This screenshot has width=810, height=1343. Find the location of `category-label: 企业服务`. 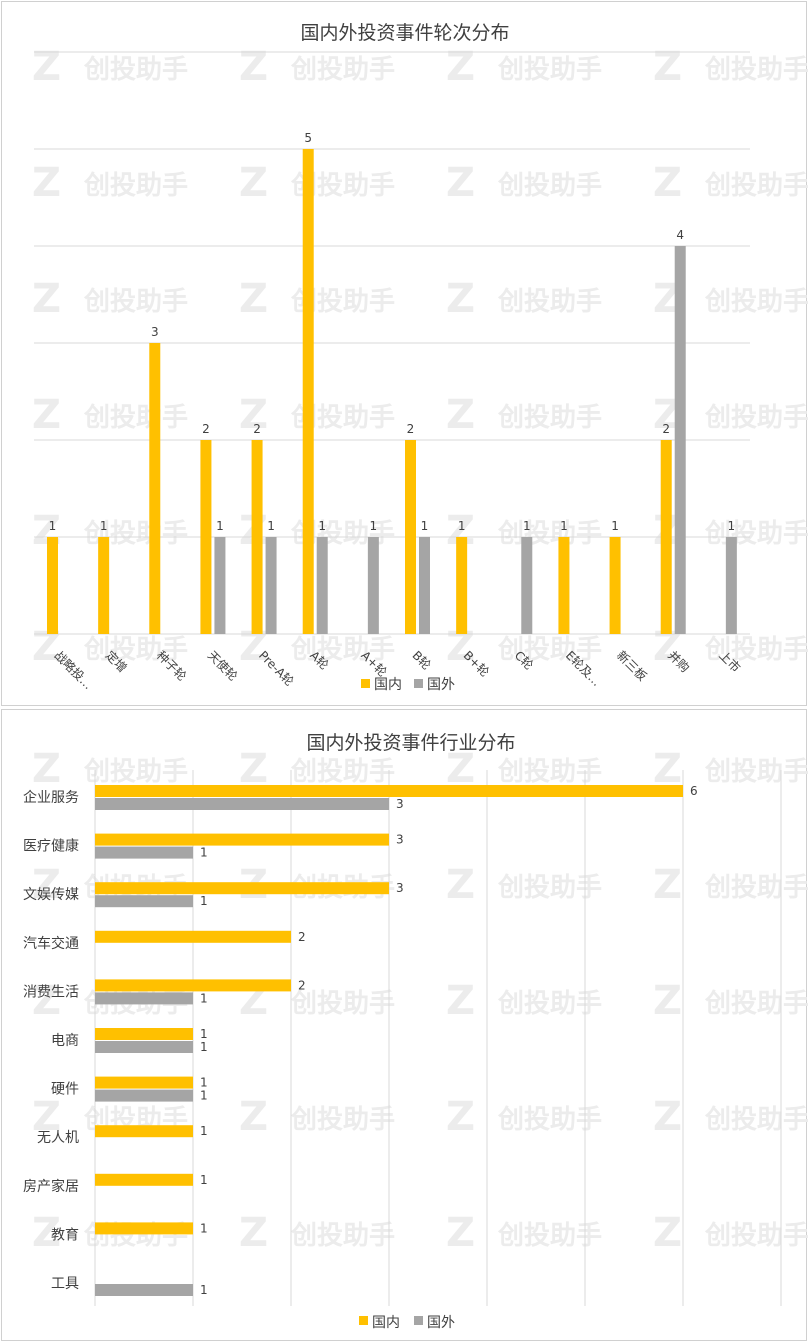

category-label: 企业服务 is located at coordinates (51, 797).